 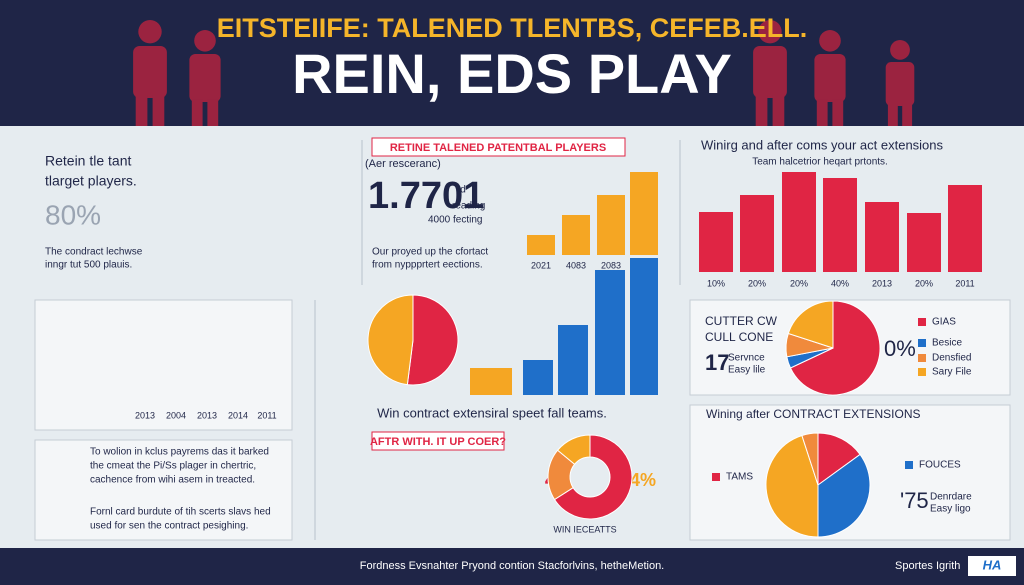 What do you see at coordinates (882, 283) in the screenshot?
I see `x-tick-label: 2013` at bounding box center [882, 283].